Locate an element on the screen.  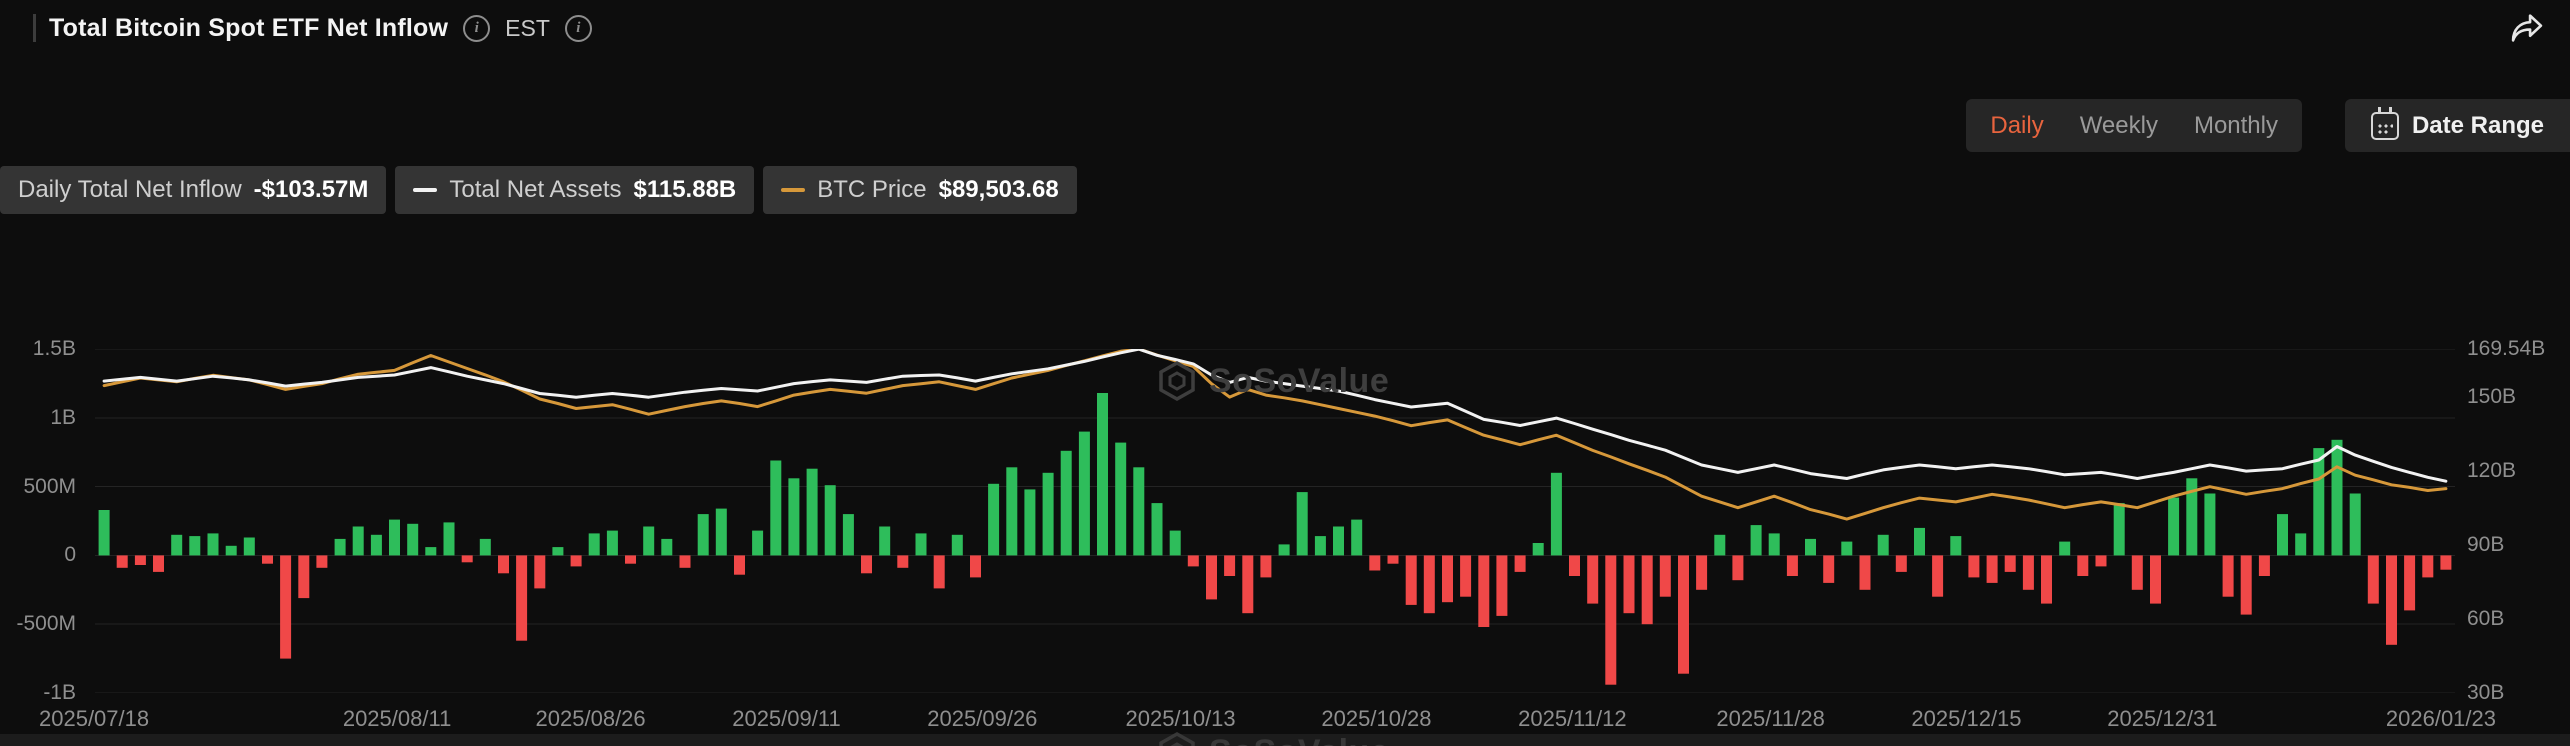
legend-btc-price: BTC Price $89,503.68 is located at coordinates (920, 190).